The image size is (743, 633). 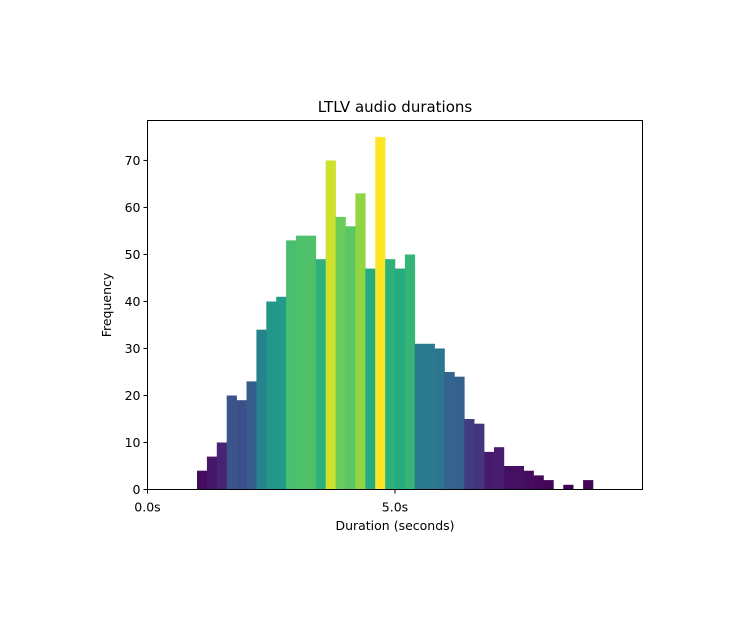 What do you see at coordinates (133, 442) in the screenshot?
I see `y-tick-label-1: 10` at bounding box center [133, 442].